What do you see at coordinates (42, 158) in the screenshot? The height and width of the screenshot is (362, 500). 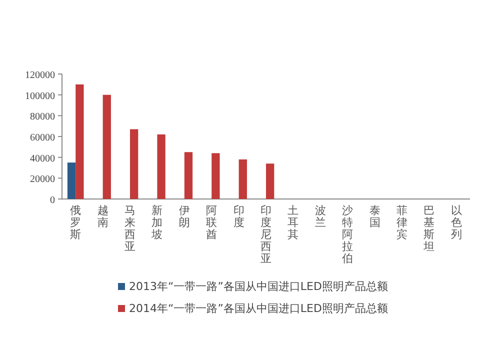 I see `y-tick-label: 40000` at bounding box center [42, 158].